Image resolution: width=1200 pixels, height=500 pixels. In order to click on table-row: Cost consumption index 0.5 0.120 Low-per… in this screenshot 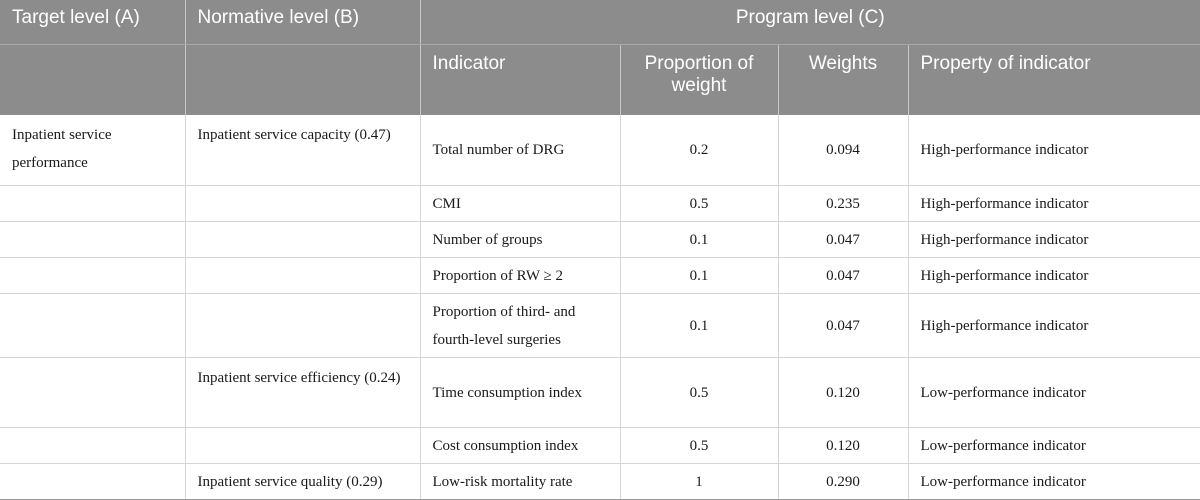, I will do `click(600, 445)`.